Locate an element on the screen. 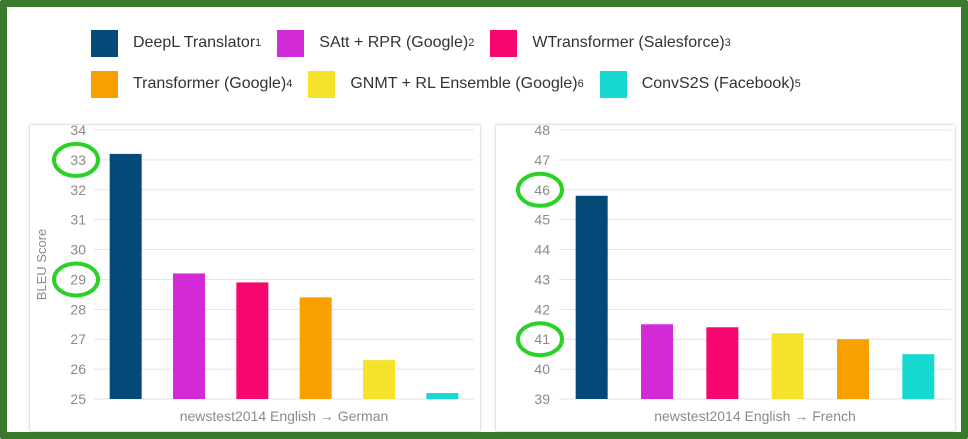 The height and width of the screenshot is (439, 968). legend-label: ConvS2S (Facebook) is located at coordinates (718, 83).